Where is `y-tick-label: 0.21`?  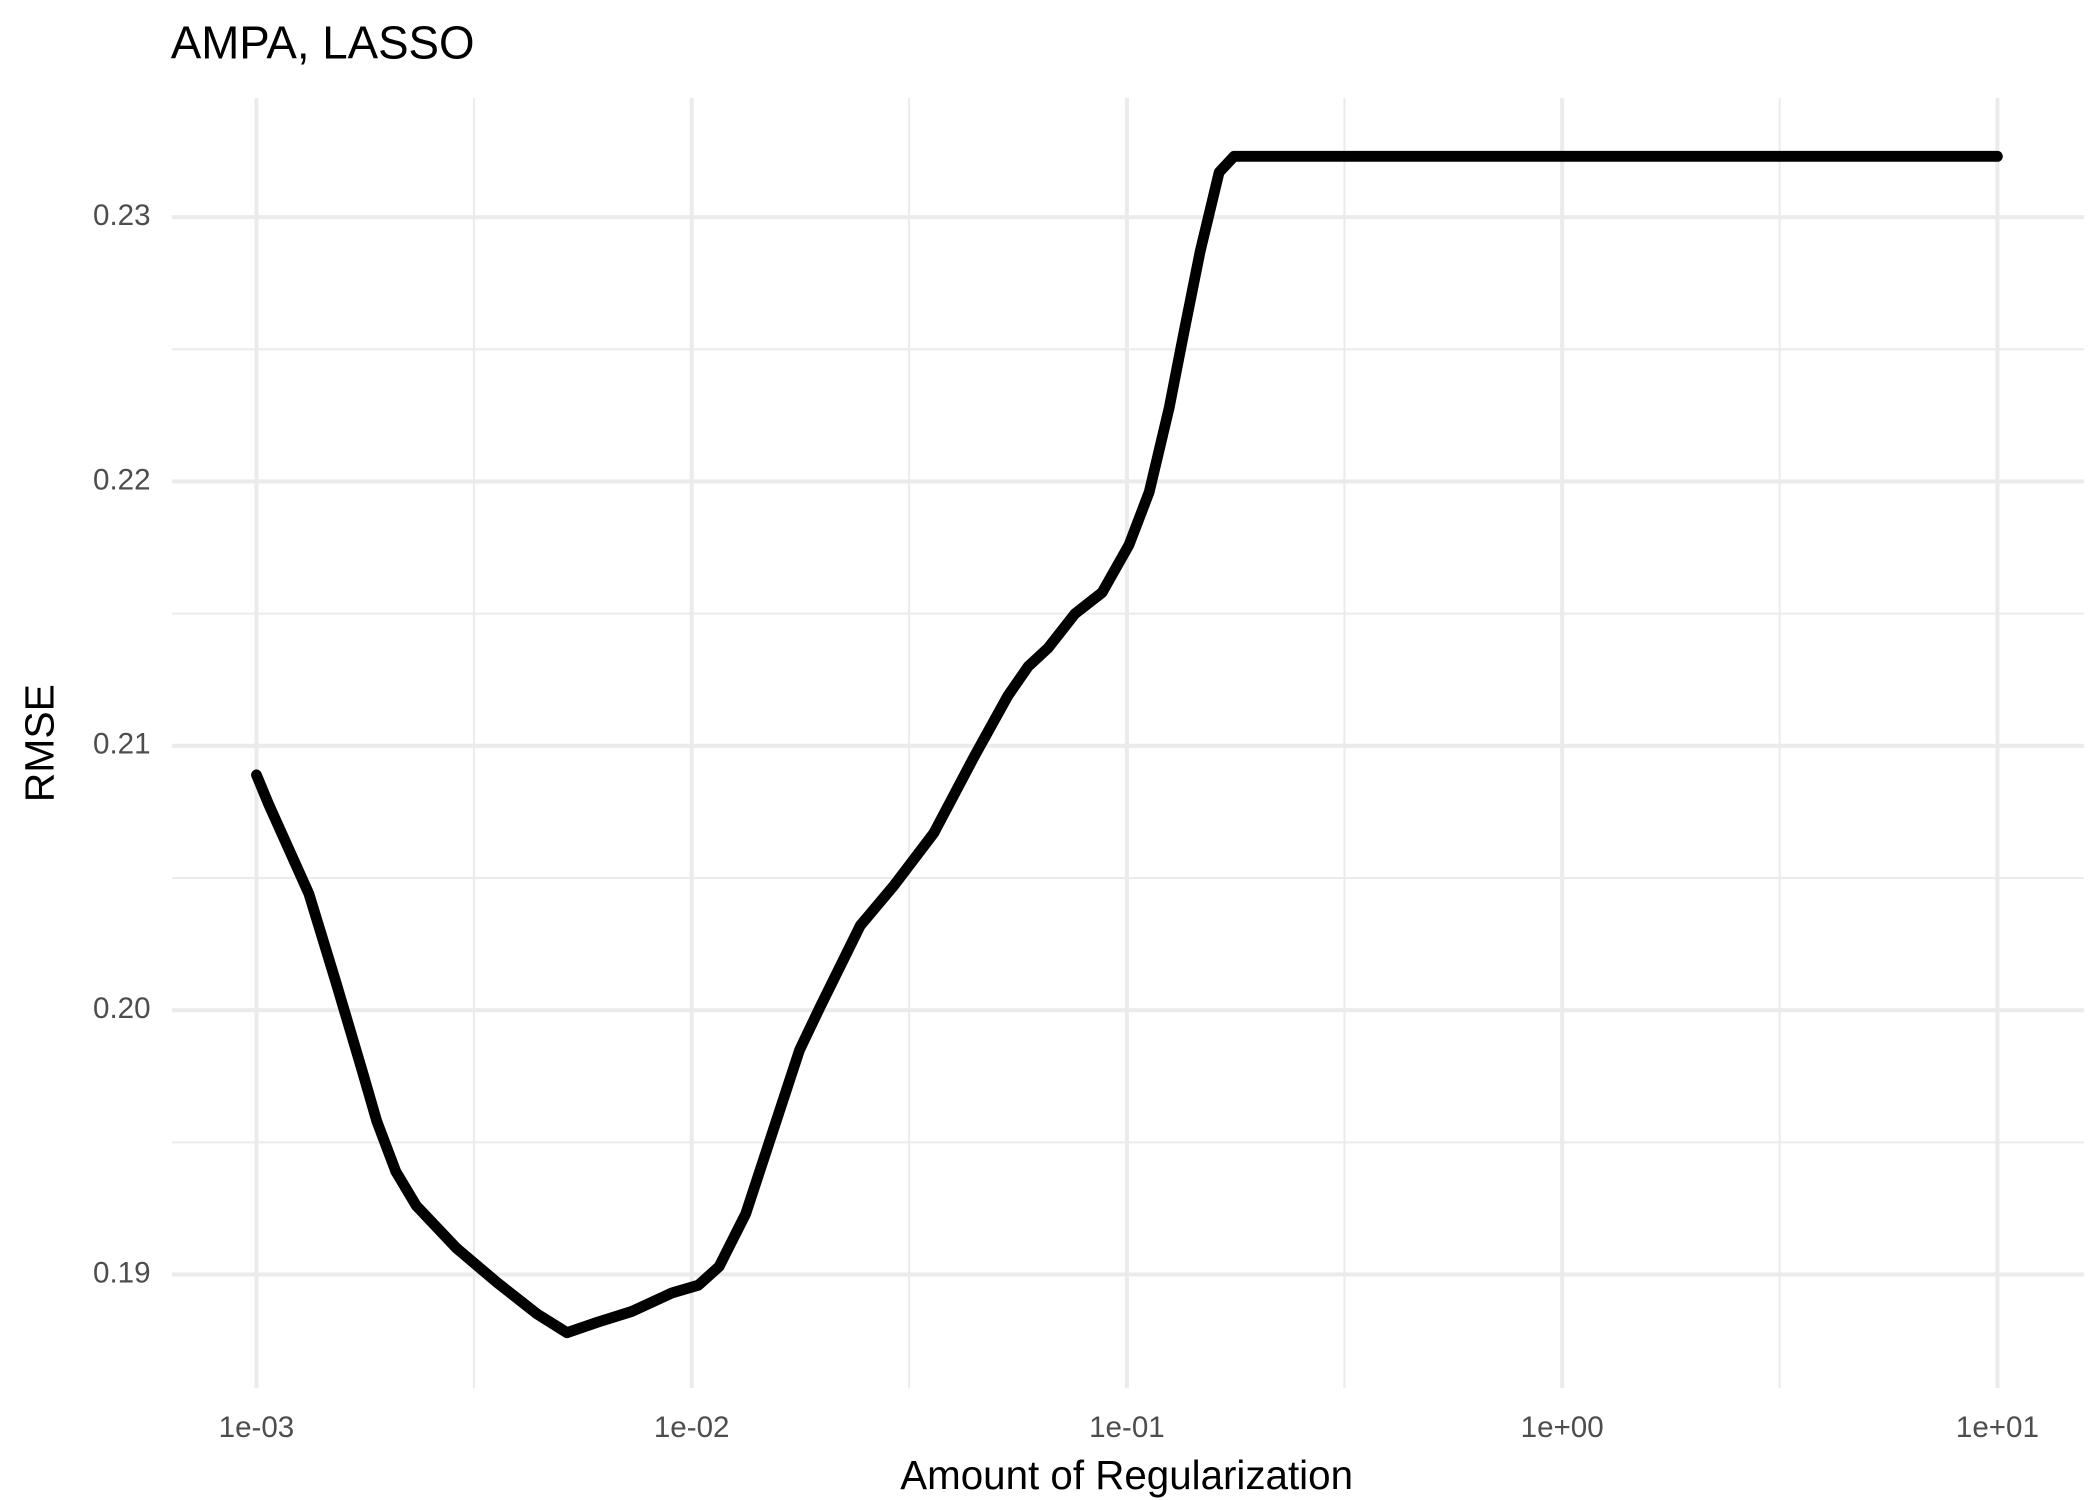 y-tick-label: 0.21 is located at coordinates (122, 744).